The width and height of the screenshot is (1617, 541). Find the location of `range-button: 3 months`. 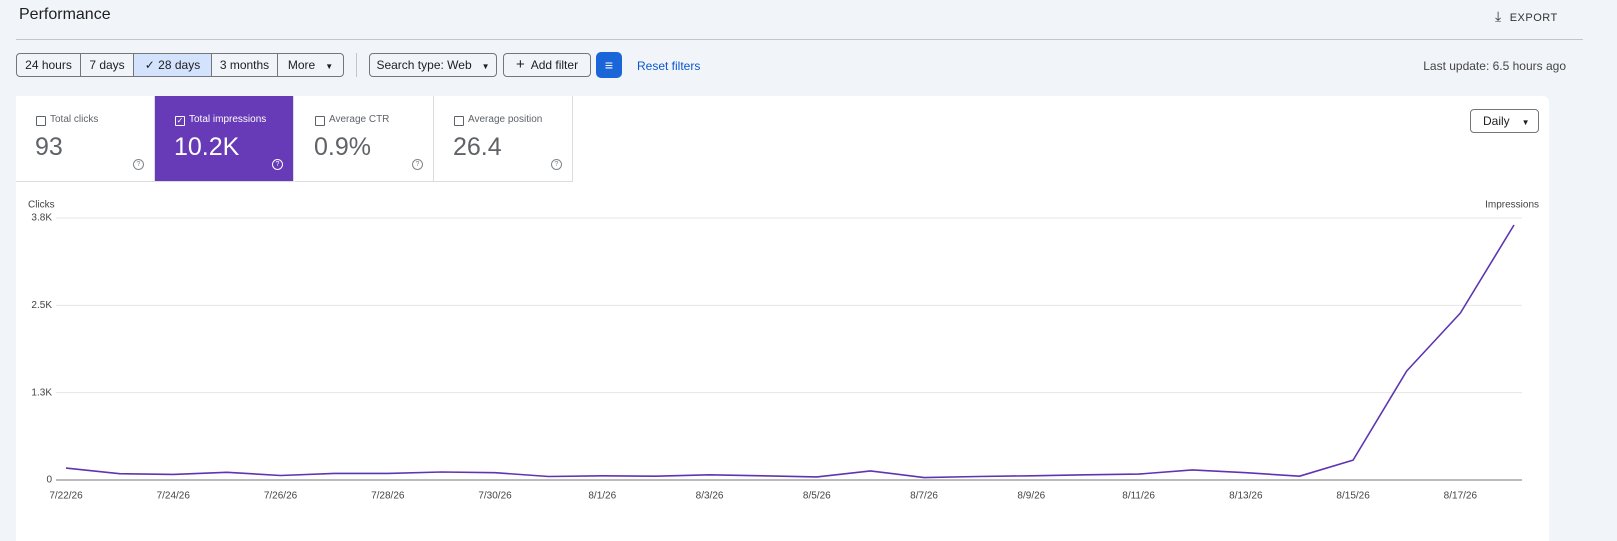

range-button: 3 months is located at coordinates (245, 65).